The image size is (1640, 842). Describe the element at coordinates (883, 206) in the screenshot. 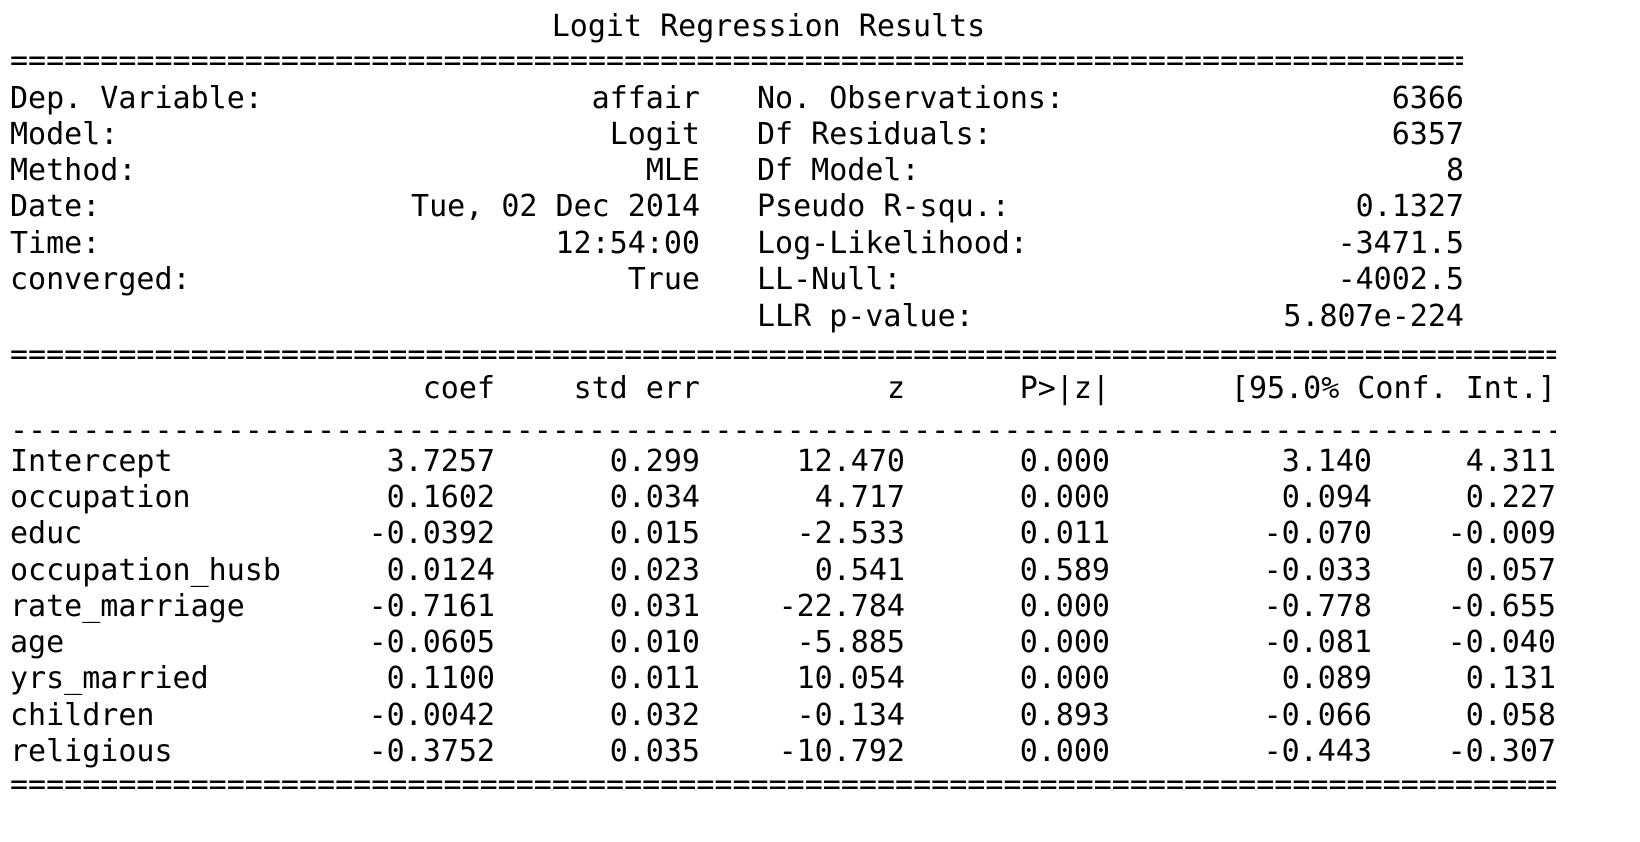

I see `info-label: Pseudo R-squ.:` at that location.